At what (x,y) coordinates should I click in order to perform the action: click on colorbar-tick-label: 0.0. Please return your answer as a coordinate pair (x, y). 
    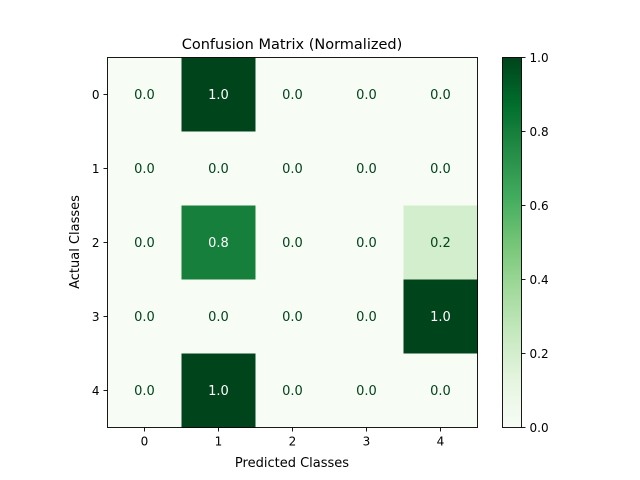
    Looking at the image, I should click on (539, 428).